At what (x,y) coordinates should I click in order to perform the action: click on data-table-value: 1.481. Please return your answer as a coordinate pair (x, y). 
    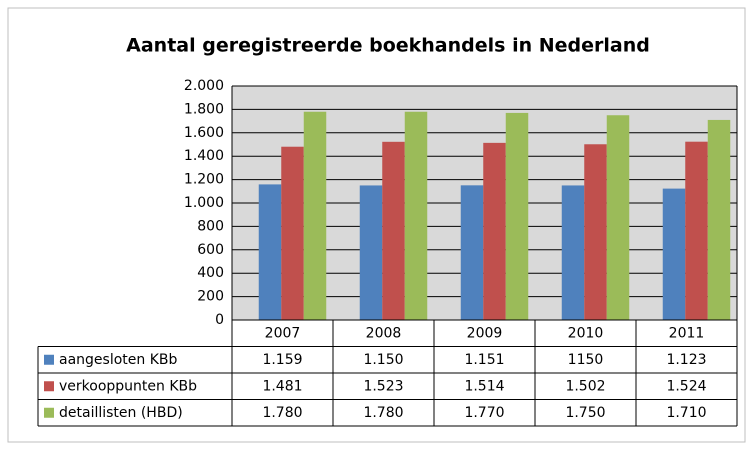
    Looking at the image, I should click on (282, 386).